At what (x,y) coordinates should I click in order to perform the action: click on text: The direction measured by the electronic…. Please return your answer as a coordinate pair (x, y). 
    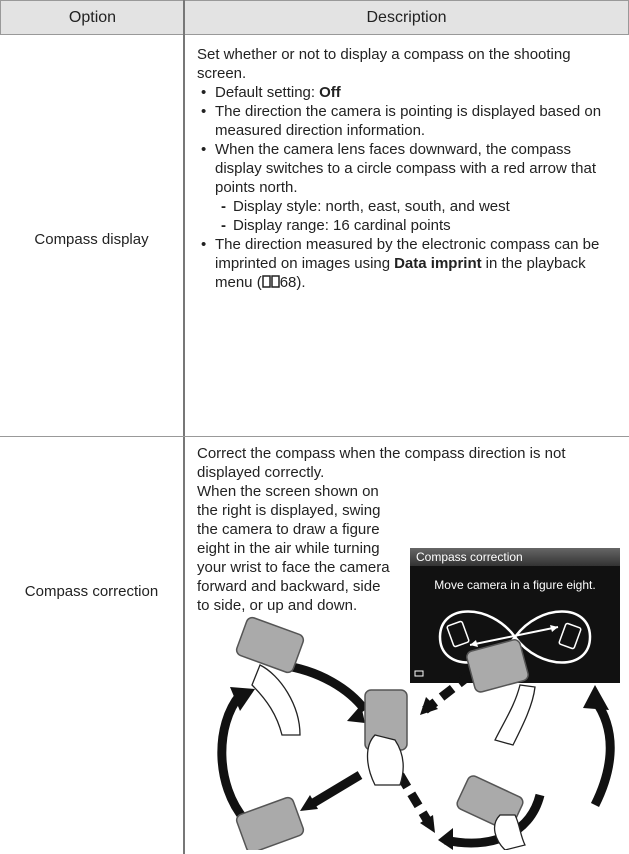
    Looking at the image, I should click on (407, 254).